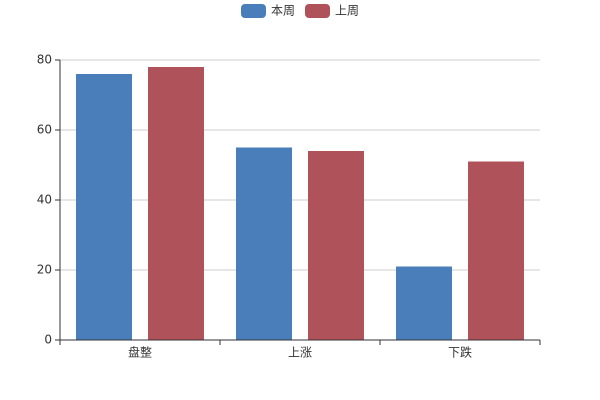 The width and height of the screenshot is (600, 400). Describe the element at coordinates (48, 340) in the screenshot. I see `y-tick-label: 0` at that location.